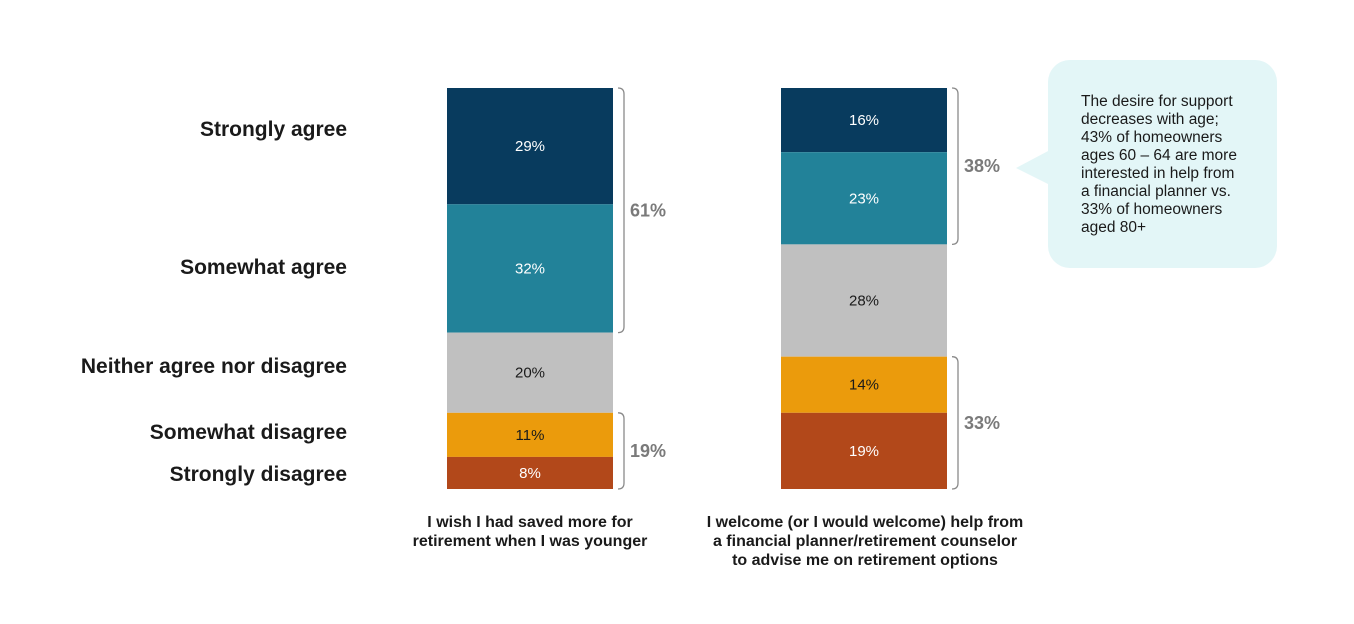  I want to click on bar-value-label: 11%, so click(530, 435).